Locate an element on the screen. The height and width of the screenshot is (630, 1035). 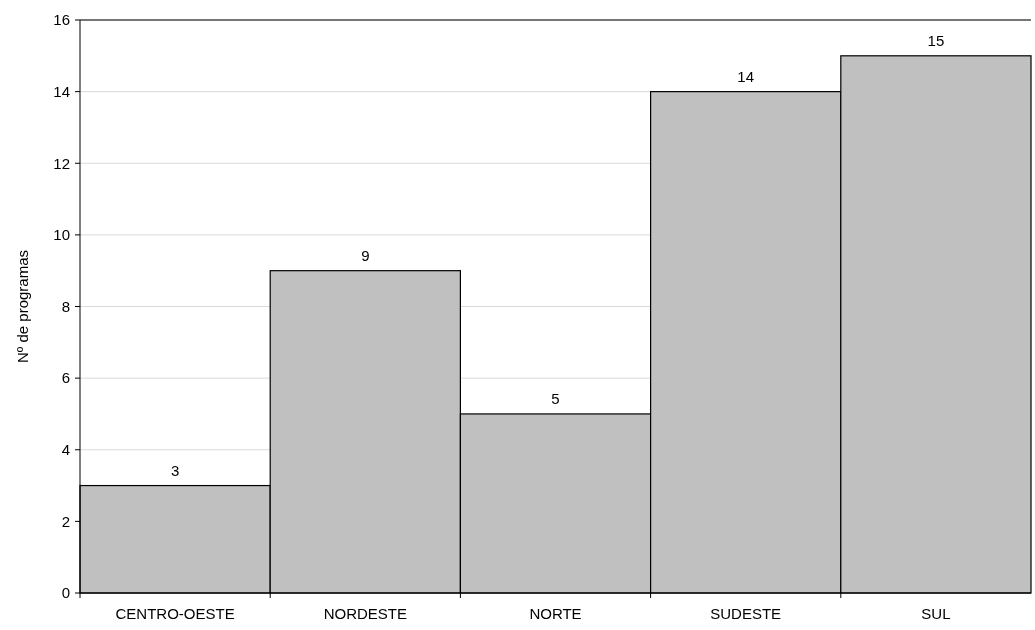
y-tick-label: 4 is located at coordinates (65, 449).